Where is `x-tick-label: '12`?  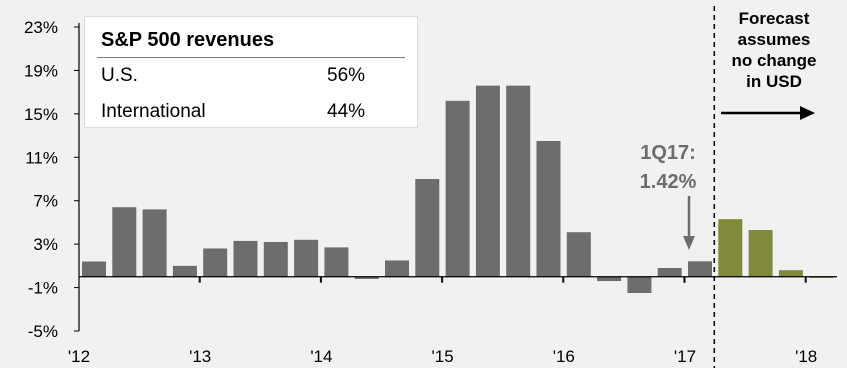 x-tick-label: '12 is located at coordinates (79, 356).